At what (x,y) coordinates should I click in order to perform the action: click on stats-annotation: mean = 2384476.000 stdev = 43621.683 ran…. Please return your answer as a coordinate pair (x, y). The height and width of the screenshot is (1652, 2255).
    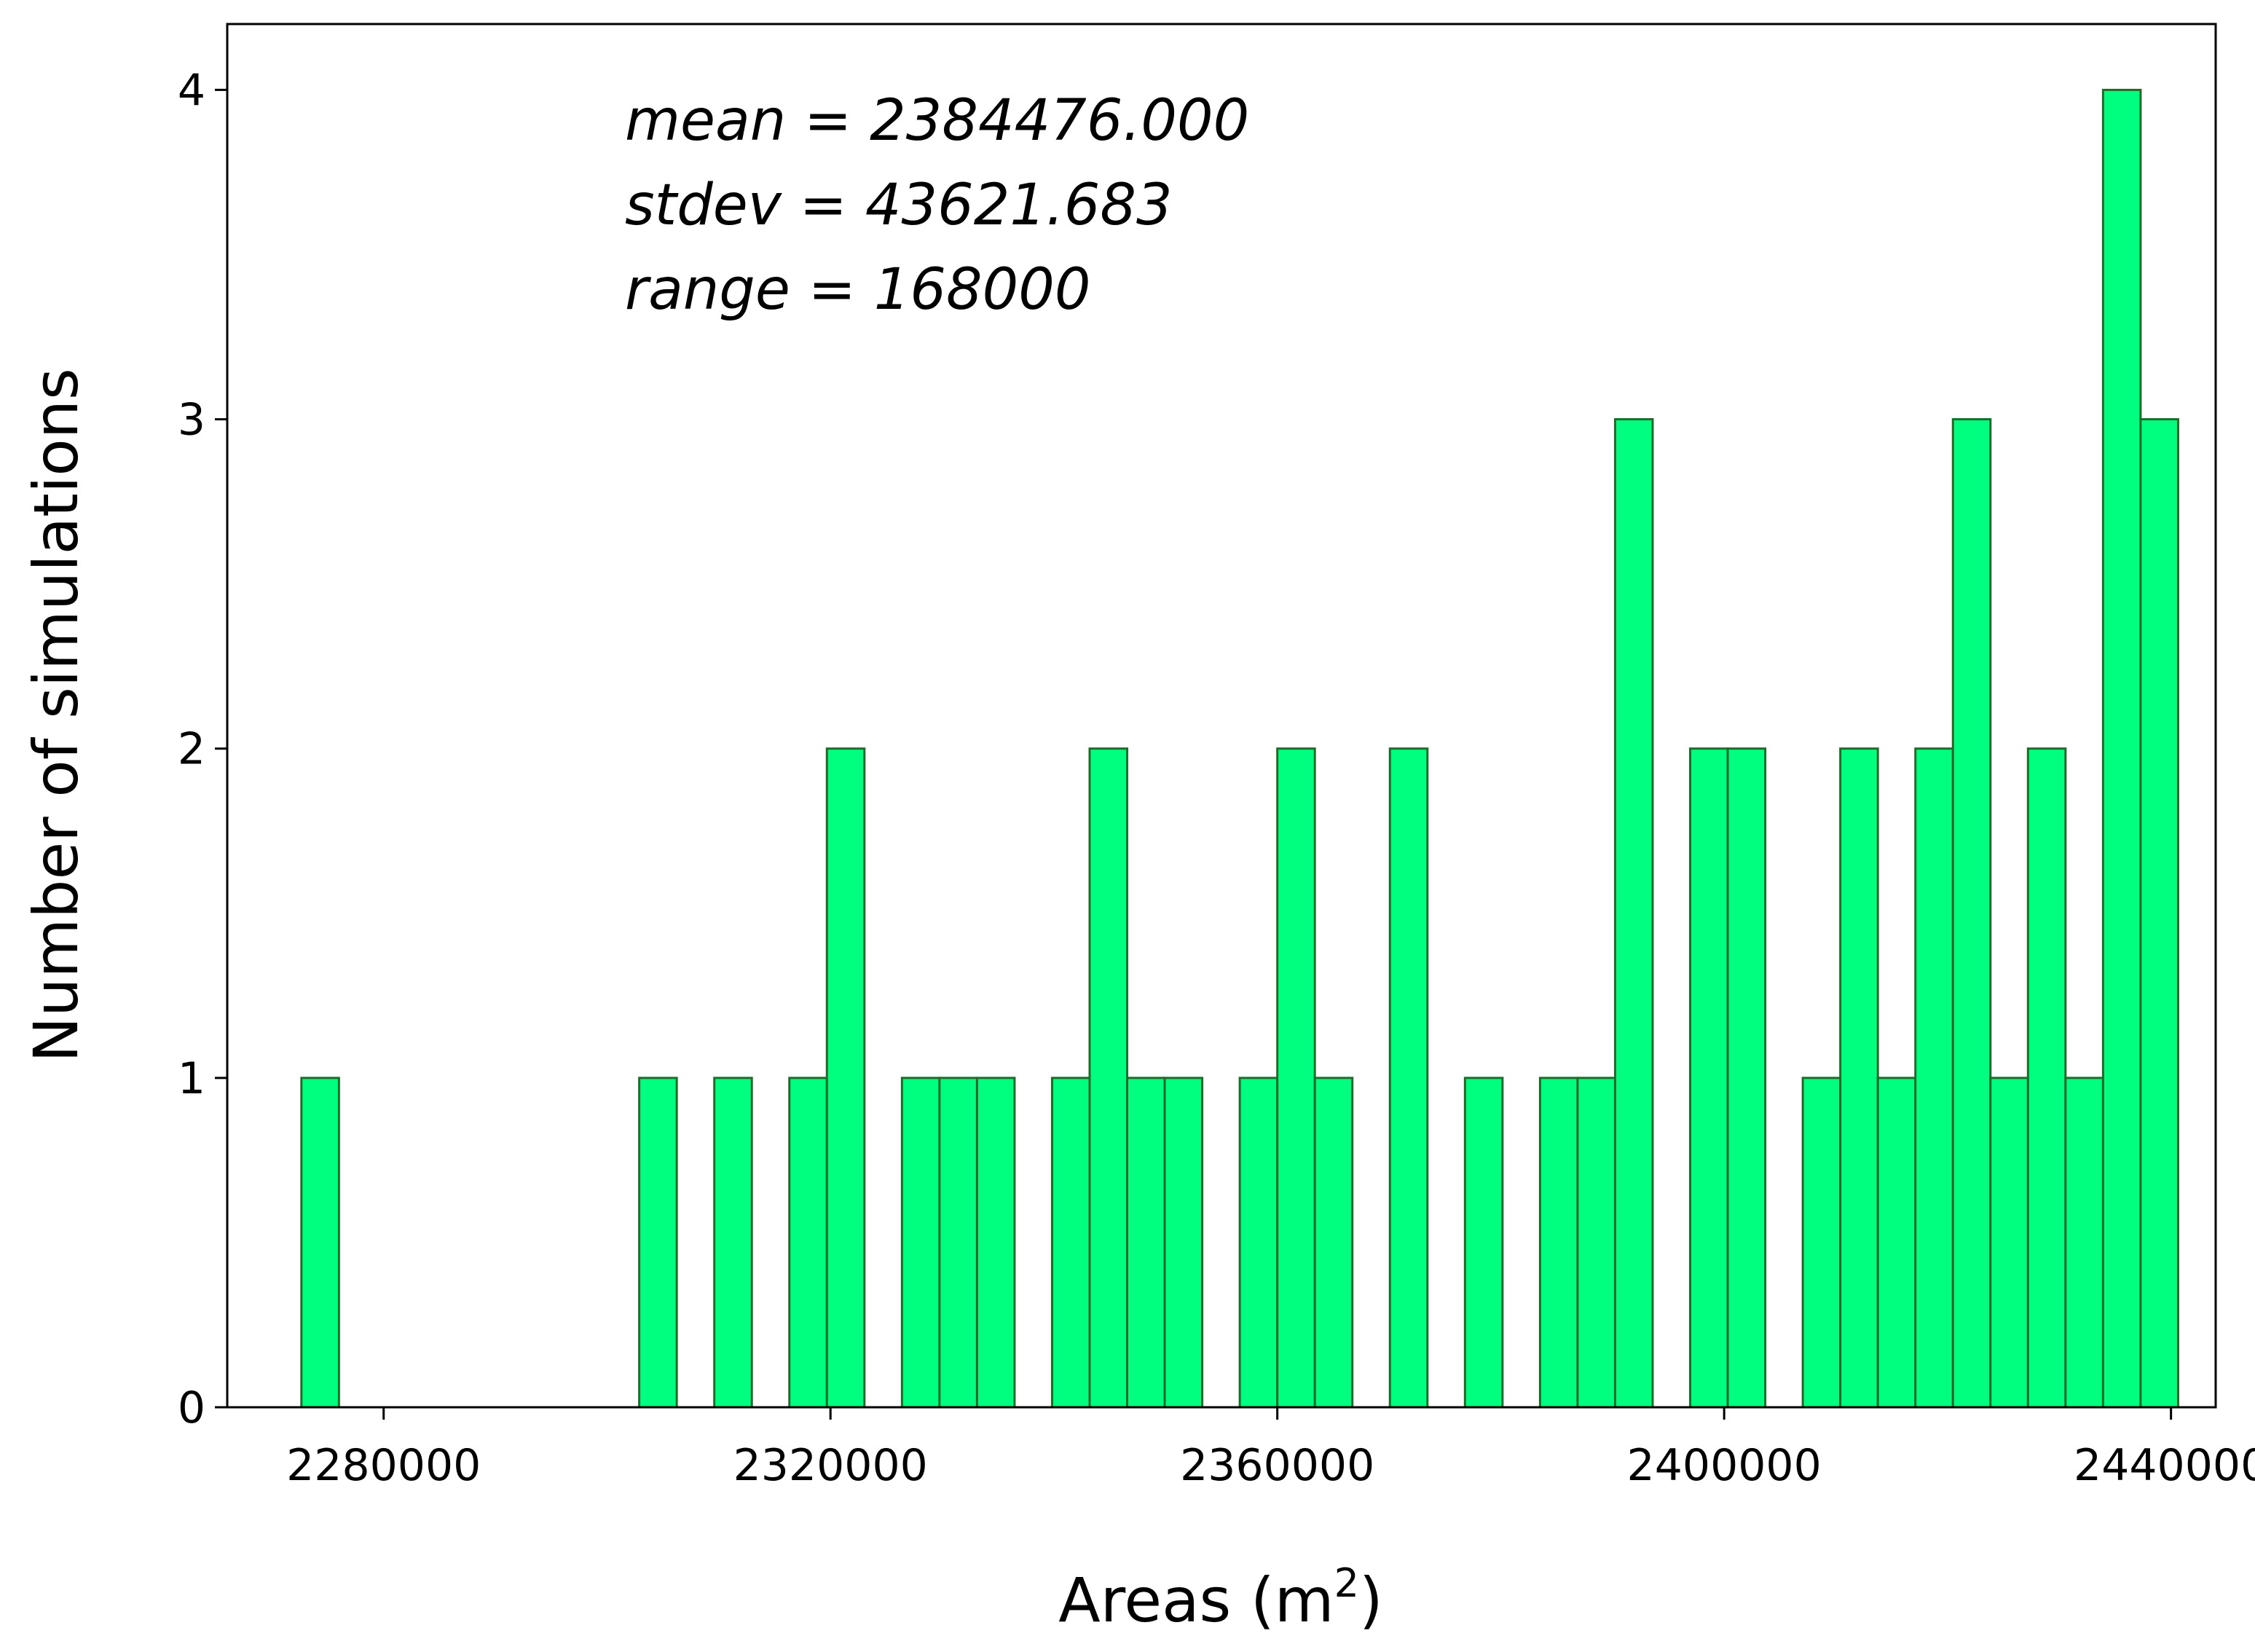
    Looking at the image, I should click on (937, 205).